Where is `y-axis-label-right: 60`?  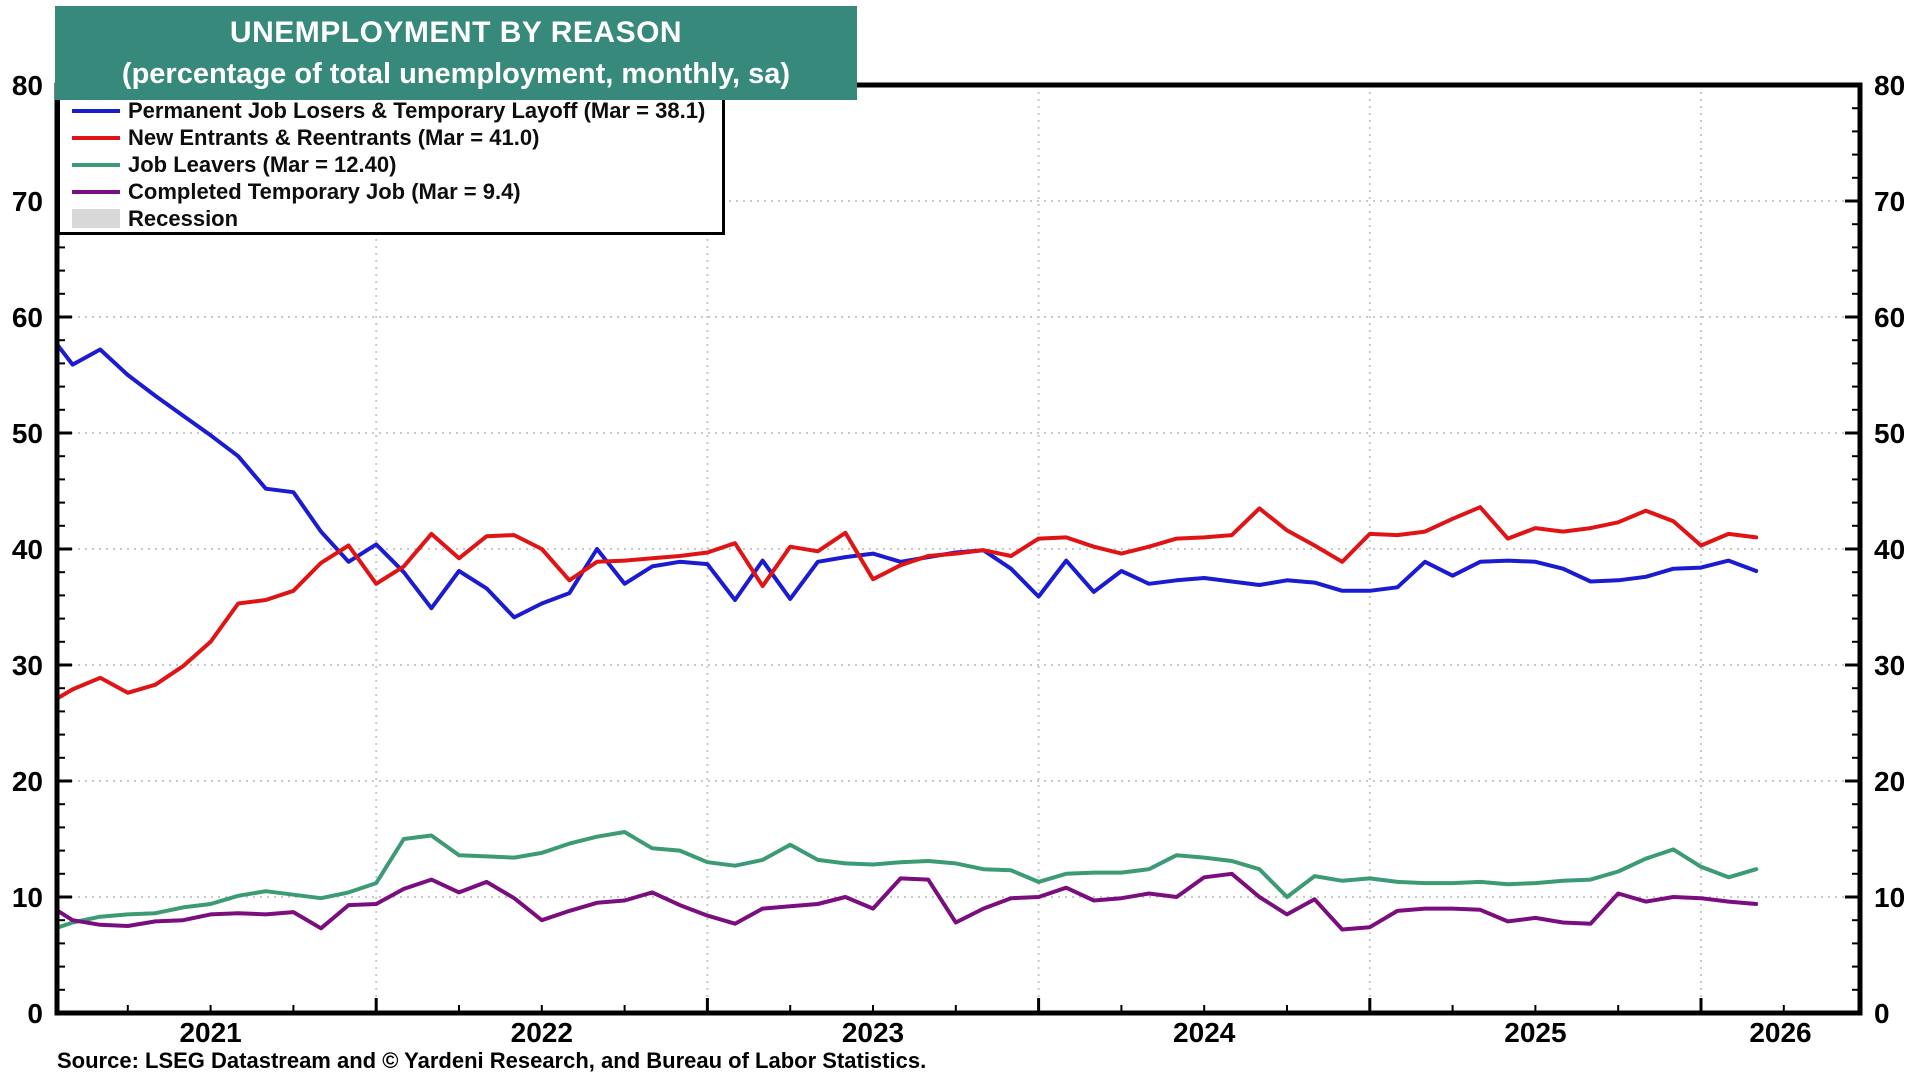
y-axis-label-right: 60 is located at coordinates (1889, 317).